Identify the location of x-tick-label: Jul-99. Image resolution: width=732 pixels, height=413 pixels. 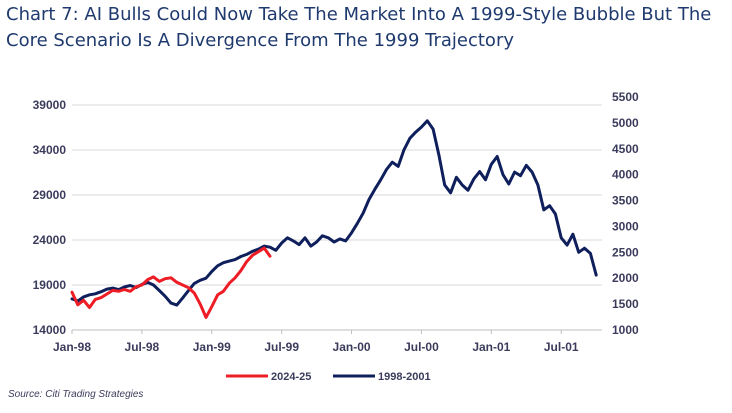
(281, 347).